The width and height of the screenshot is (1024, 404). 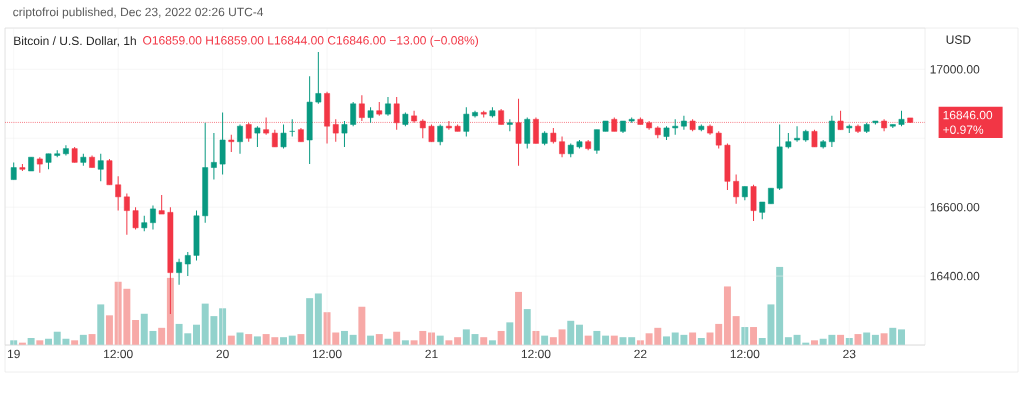 I want to click on x-tick-label: 21, so click(x=431, y=354).